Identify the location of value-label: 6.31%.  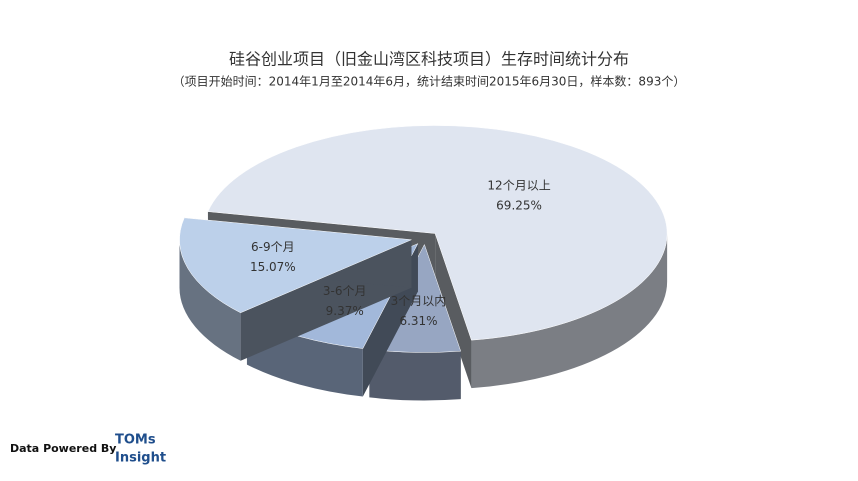
(418, 321).